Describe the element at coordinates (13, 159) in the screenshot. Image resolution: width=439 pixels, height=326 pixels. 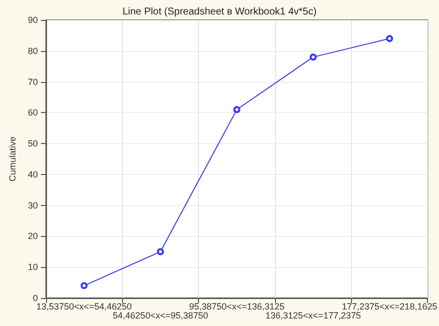
I see `y-axis-title: Cumulative` at that location.